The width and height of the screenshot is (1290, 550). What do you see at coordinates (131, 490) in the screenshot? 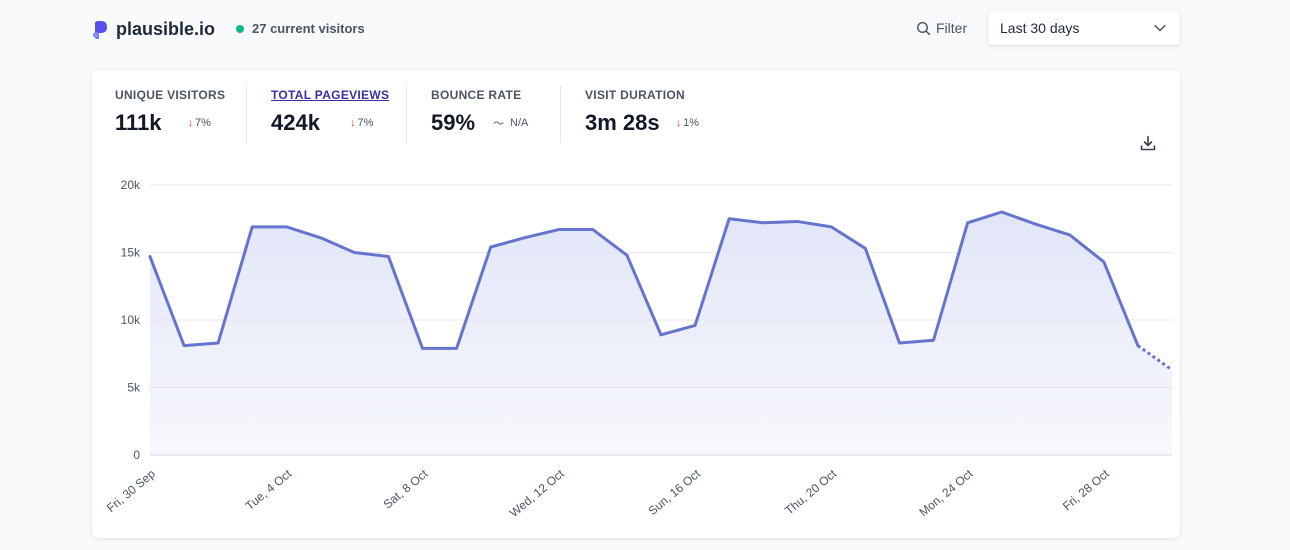
I see `x-tick-label: Fri, 30 Sep` at bounding box center [131, 490].